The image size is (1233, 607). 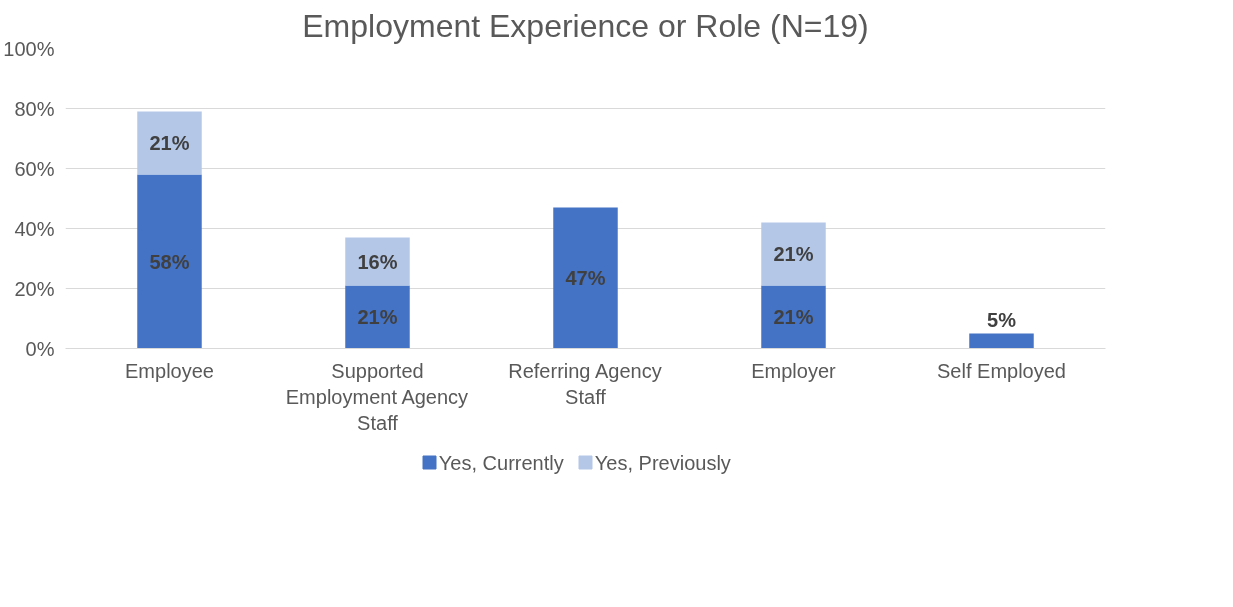 I want to click on chart-title: Employment Experience or Role (N=19), so click(x=585, y=25).